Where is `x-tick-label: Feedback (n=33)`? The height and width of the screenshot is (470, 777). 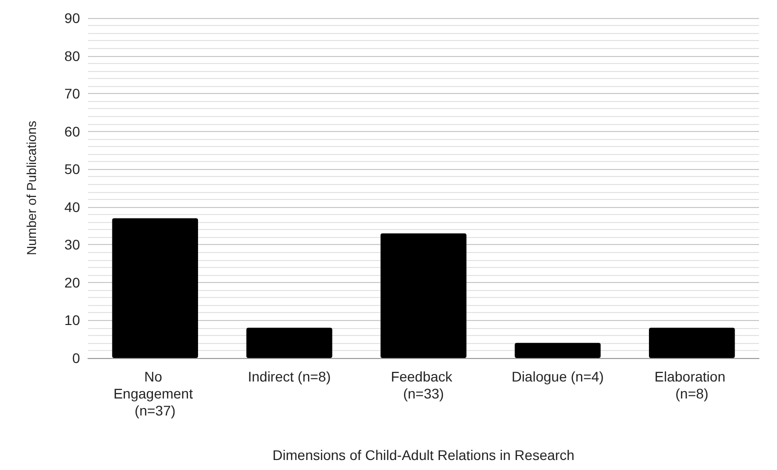 x-tick-label: Feedback (n=33) is located at coordinates (423, 385).